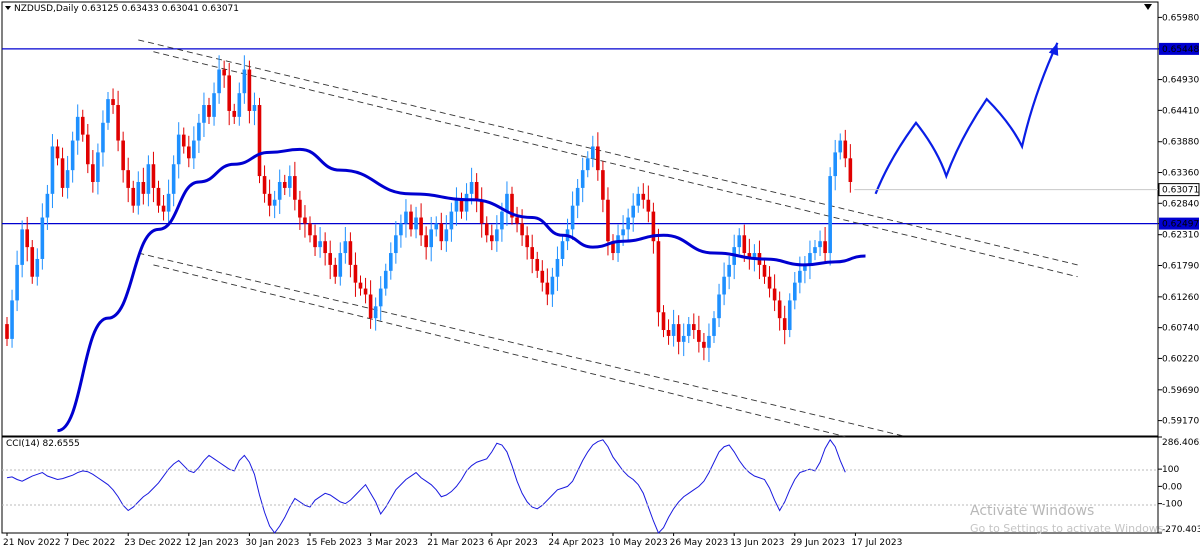  What do you see at coordinates (153, 543) in the screenshot?
I see `time-tick-label: 23 Dec 2022` at bounding box center [153, 543].